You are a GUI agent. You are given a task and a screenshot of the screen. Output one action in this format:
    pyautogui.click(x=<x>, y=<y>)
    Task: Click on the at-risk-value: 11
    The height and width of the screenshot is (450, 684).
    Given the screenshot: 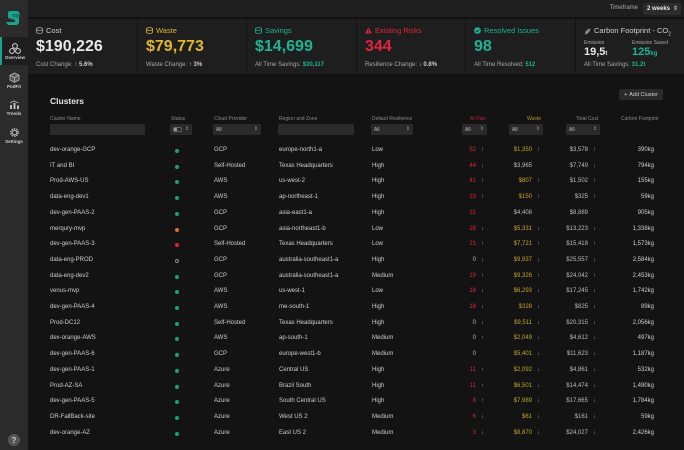 What is the action you would take?
    pyautogui.click(x=472, y=369)
    